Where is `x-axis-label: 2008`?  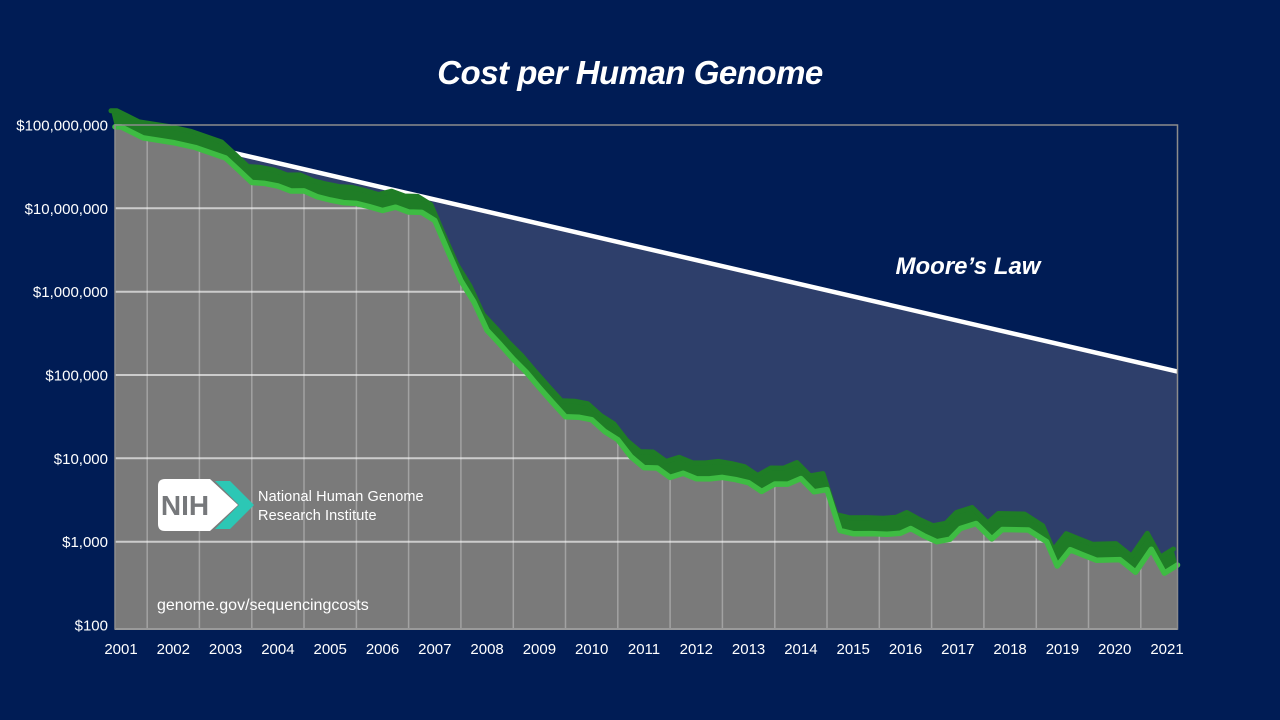 x-axis-label: 2008 is located at coordinates (486, 649).